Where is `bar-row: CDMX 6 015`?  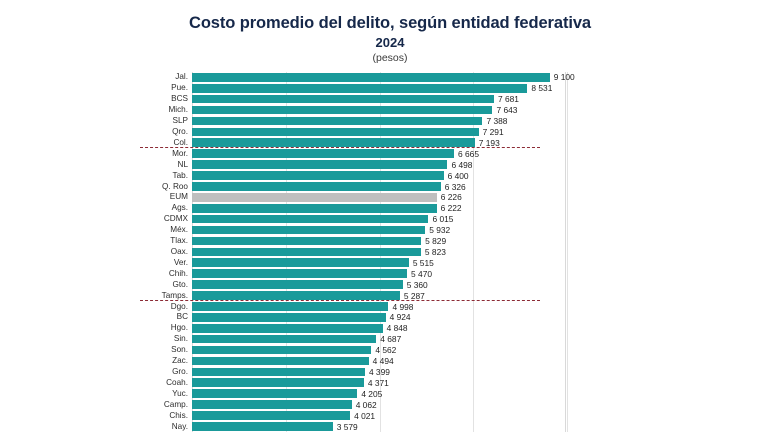
bar-row: CDMX 6 015 is located at coordinates (384, 219).